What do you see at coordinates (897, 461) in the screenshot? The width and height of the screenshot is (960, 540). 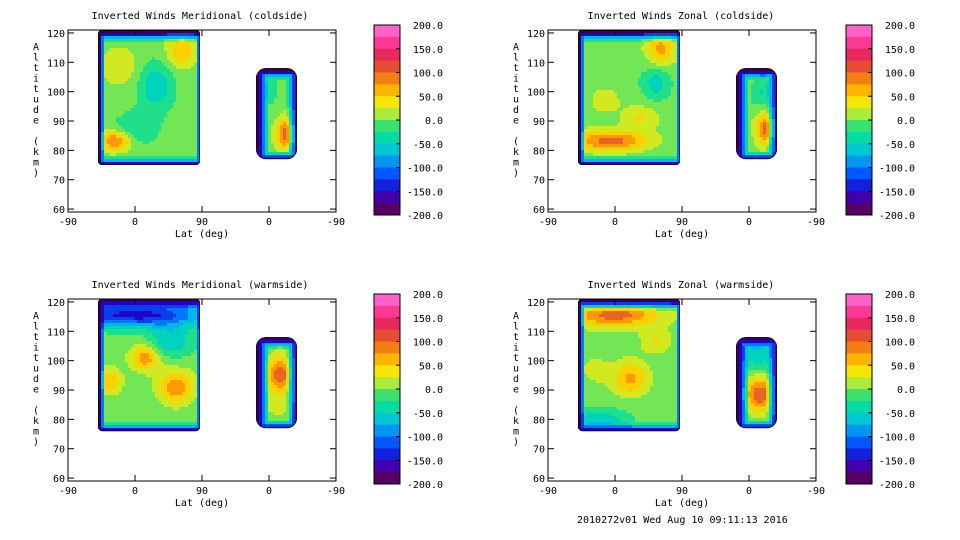 I see `colorbar-tick-label: -150.0` at bounding box center [897, 461].